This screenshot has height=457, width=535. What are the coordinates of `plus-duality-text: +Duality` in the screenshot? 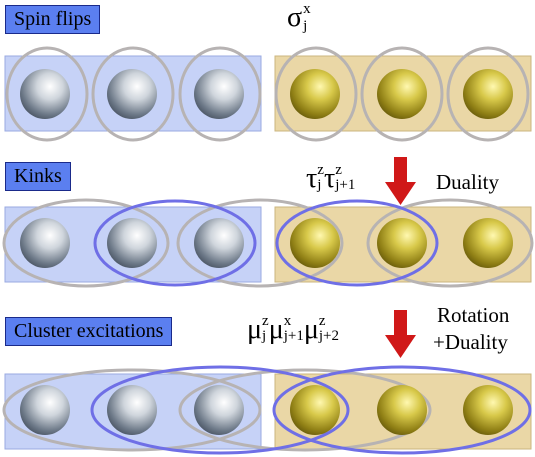 It's located at (470, 342).